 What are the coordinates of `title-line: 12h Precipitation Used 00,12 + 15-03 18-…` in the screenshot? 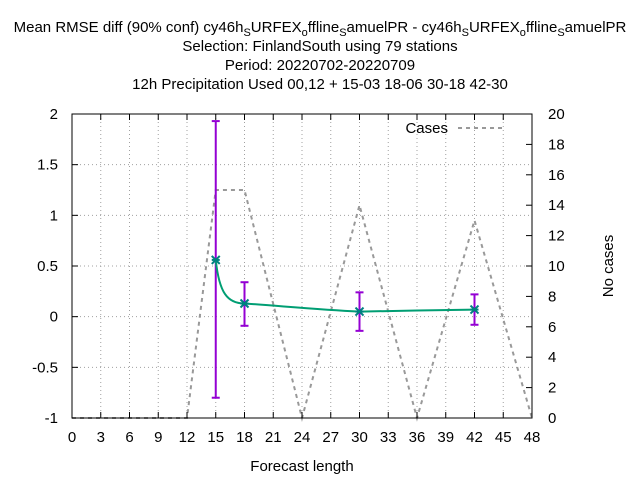 It's located at (320, 84).